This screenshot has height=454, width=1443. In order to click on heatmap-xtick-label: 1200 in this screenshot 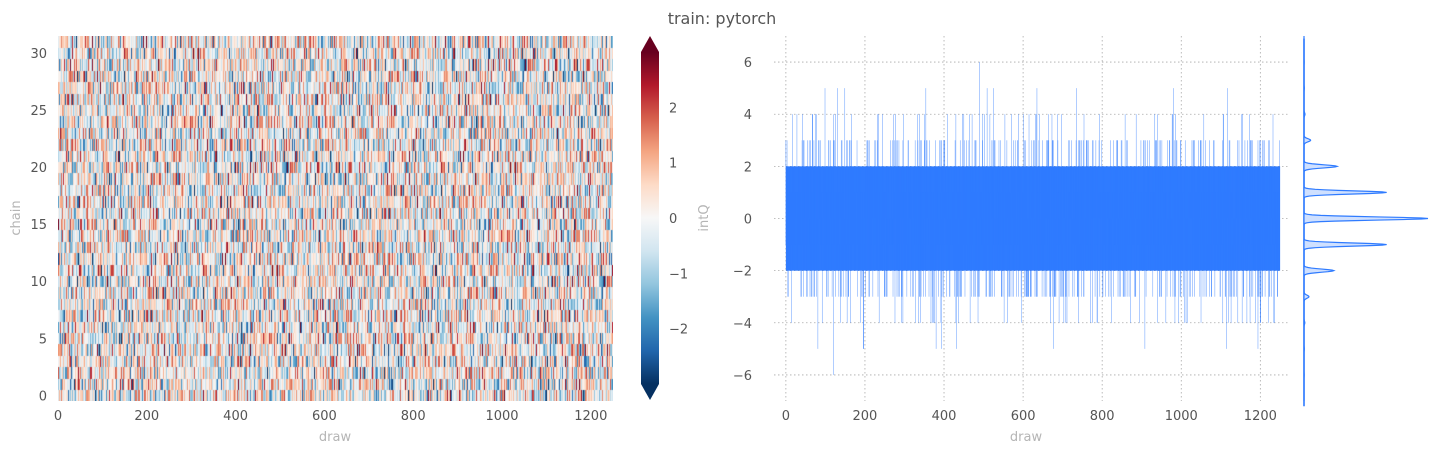, I will do `click(590, 416)`.